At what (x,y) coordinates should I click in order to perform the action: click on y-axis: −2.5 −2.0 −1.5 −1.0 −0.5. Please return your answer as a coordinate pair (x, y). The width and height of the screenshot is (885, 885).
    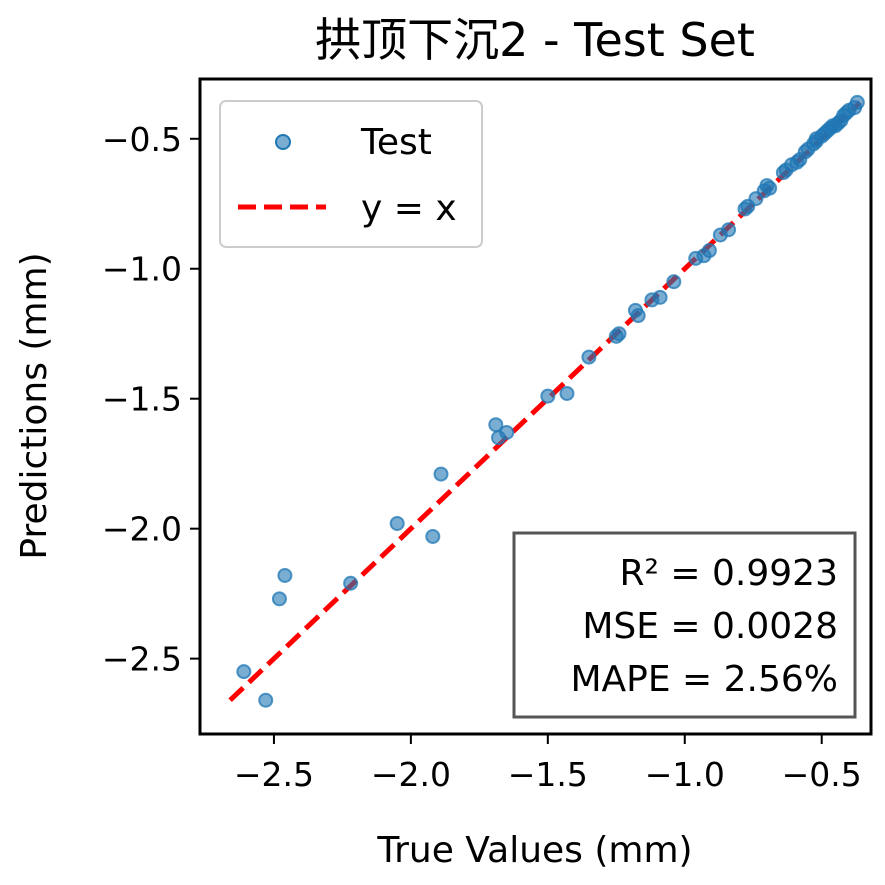
    Looking at the image, I should click on (151, 399).